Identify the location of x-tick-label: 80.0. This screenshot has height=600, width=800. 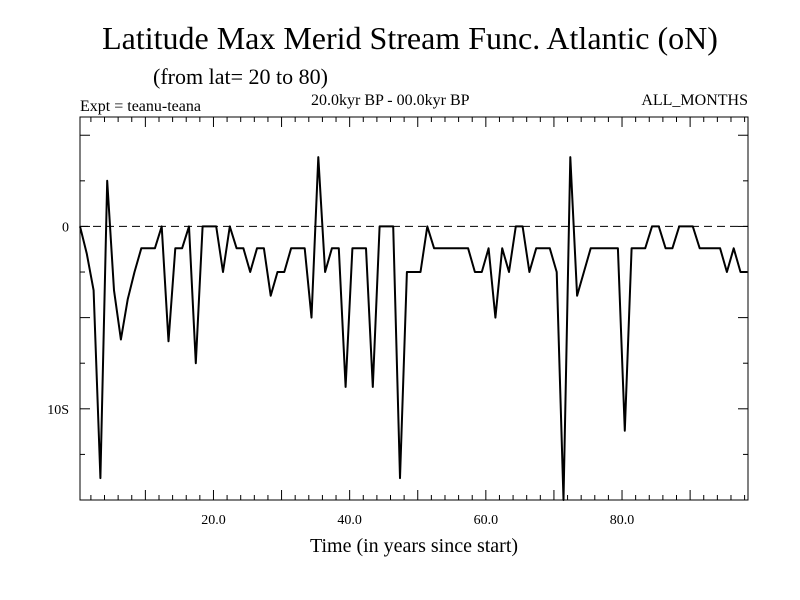
(622, 520).